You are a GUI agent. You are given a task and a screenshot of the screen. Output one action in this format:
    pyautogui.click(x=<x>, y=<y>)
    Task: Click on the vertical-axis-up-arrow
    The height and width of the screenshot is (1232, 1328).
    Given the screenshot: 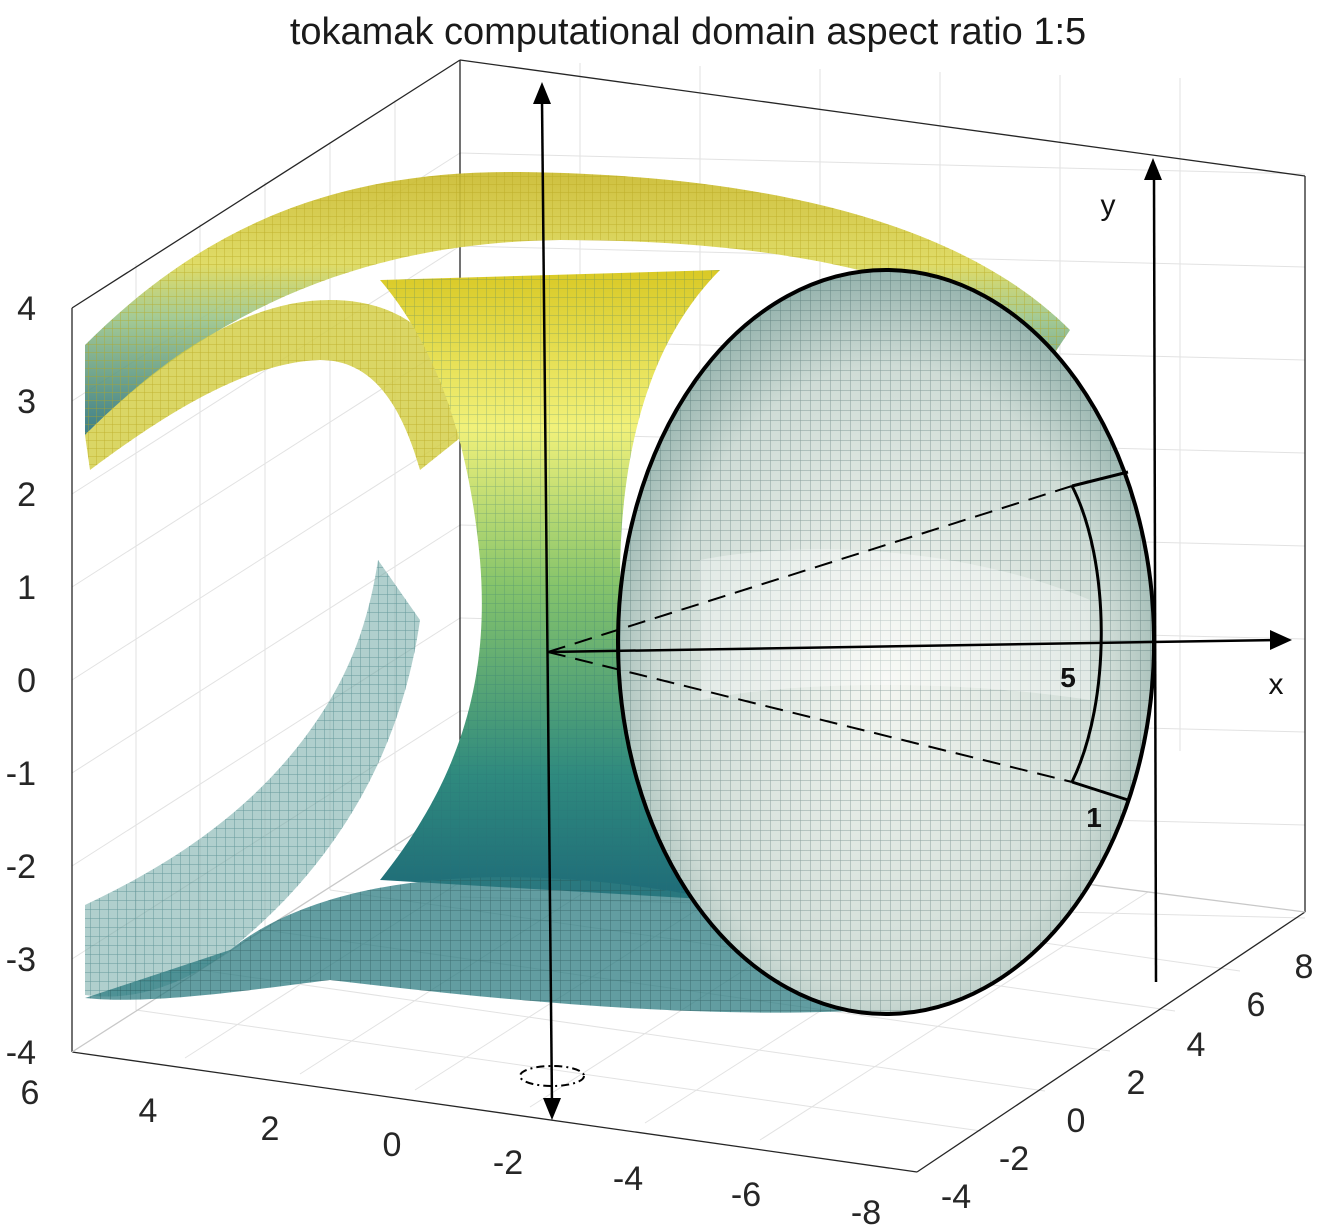 What is the action you would take?
    pyautogui.click(x=542, y=93)
    